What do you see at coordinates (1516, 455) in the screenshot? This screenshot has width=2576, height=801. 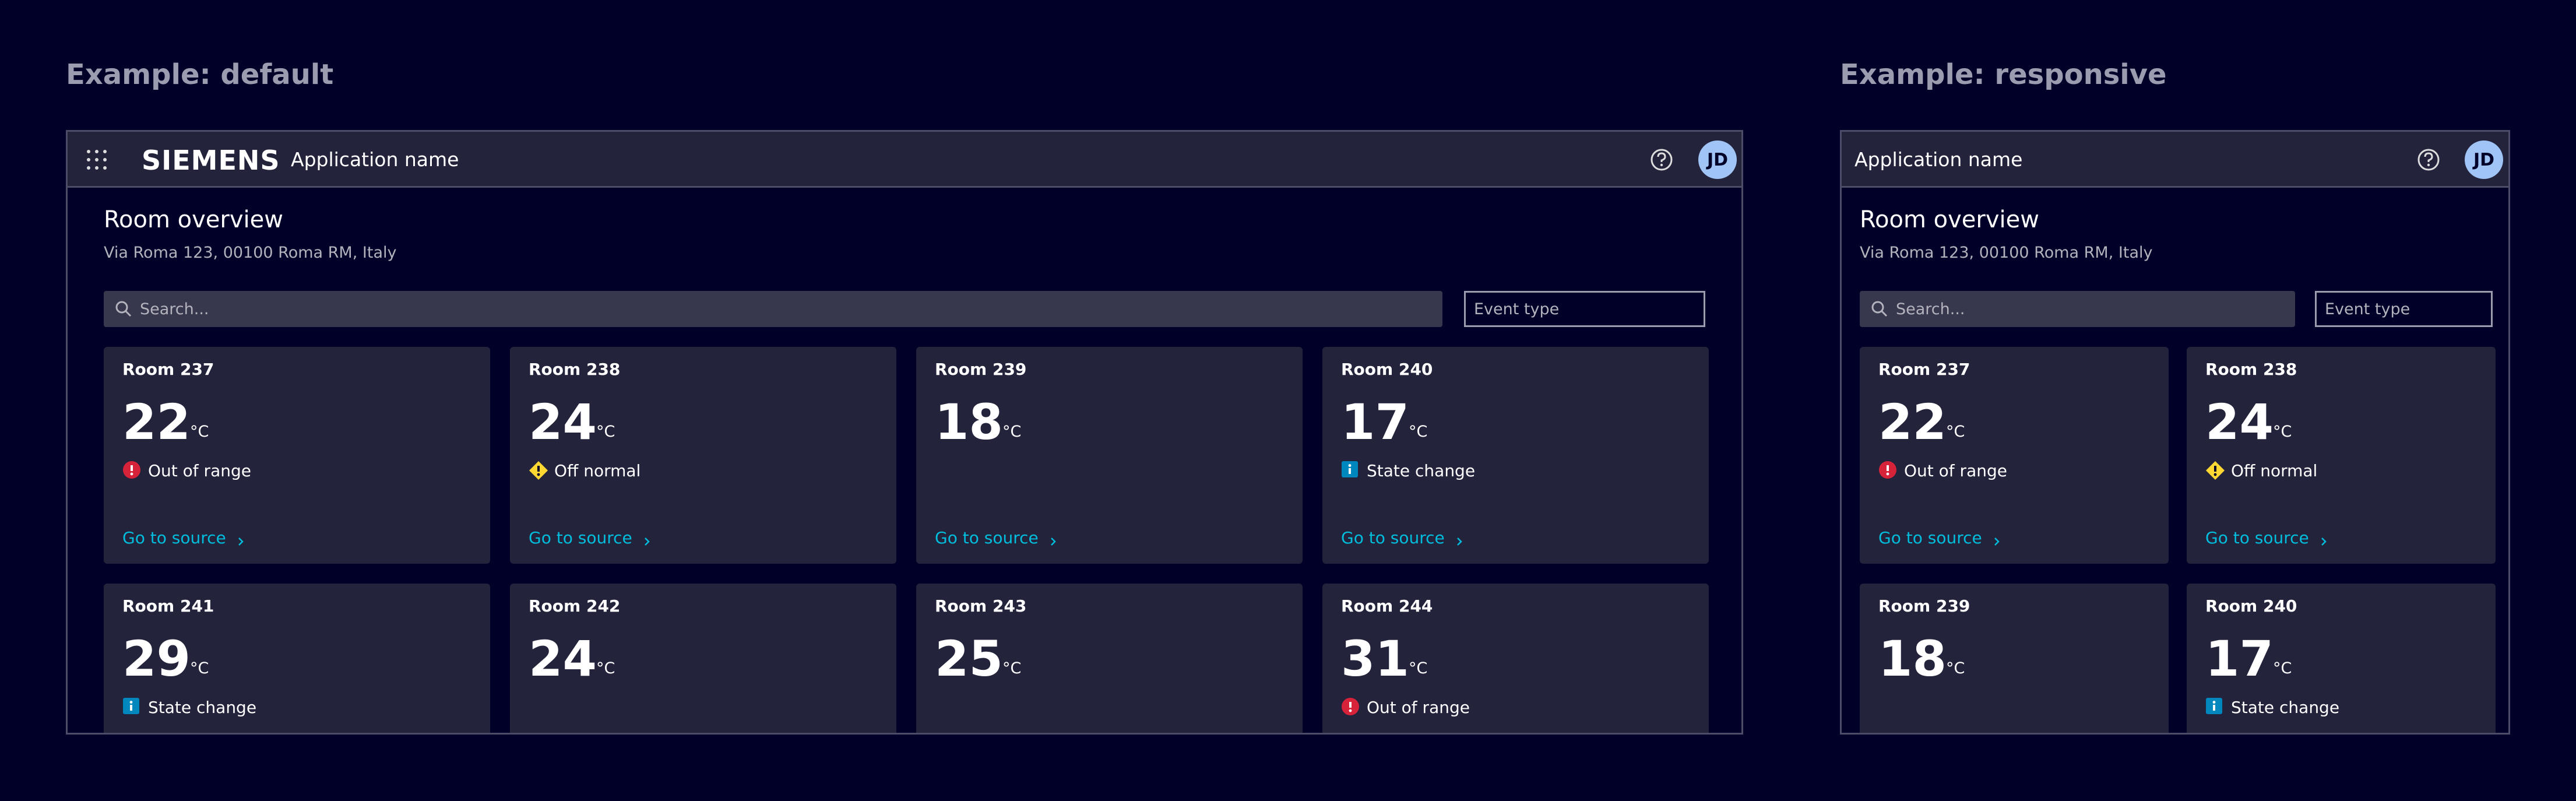 I see `room-card: Room 240 17 °C State change Go to source` at bounding box center [1516, 455].